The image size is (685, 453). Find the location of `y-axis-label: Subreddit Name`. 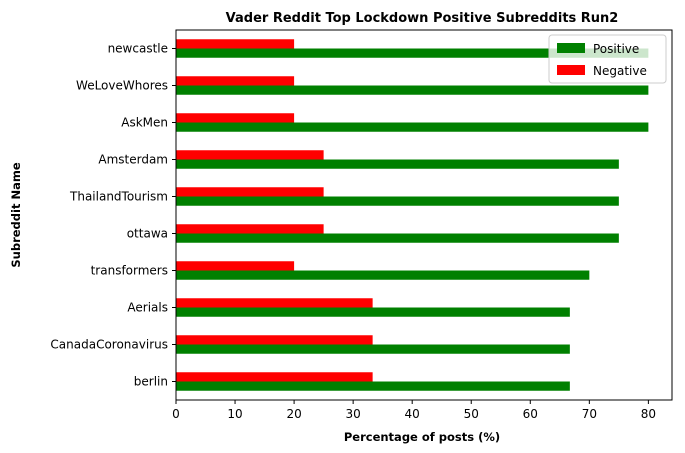

y-axis-label: Subreddit Name is located at coordinates (16, 214).